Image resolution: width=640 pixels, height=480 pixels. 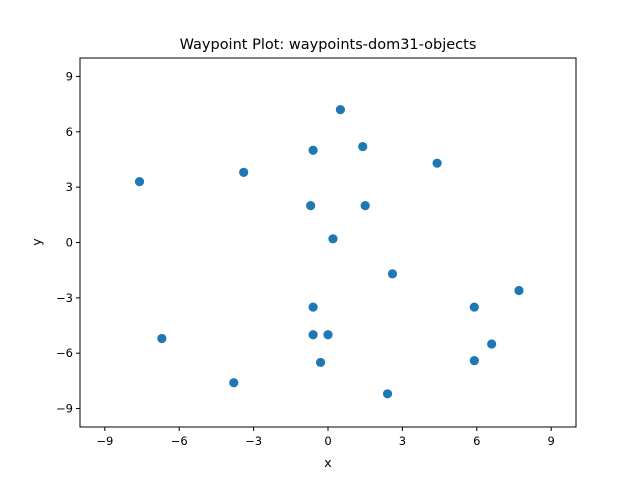 What do you see at coordinates (327, 441) in the screenshot?
I see `x-tick-label: 0` at bounding box center [327, 441].